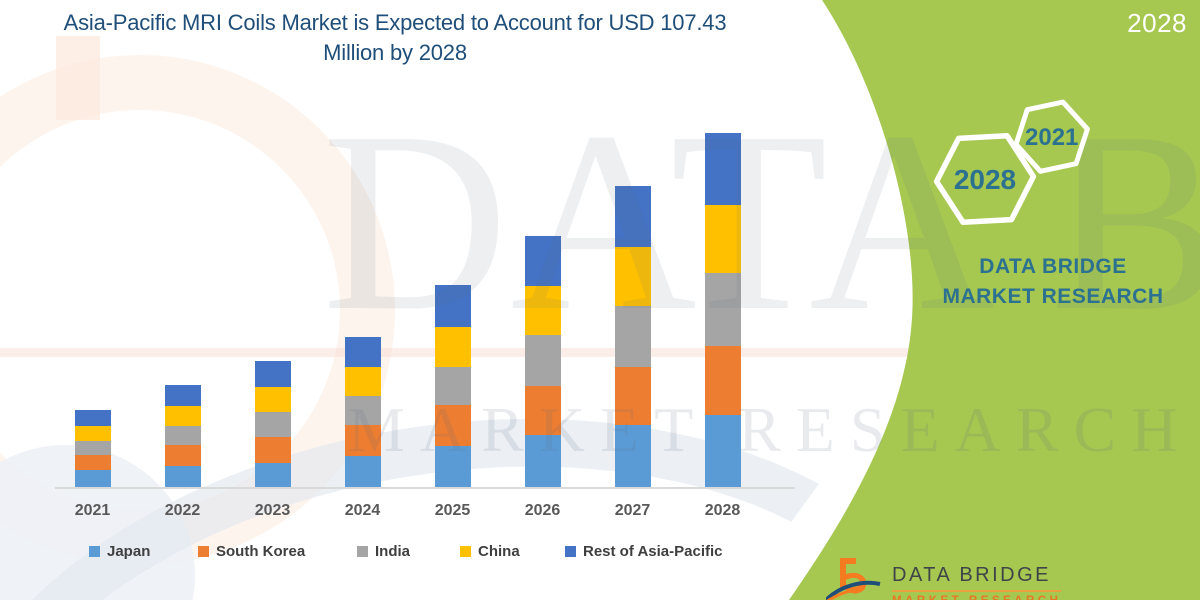 The height and width of the screenshot is (600, 1200). I want to click on bar-segment-china-2022, so click(182, 416).